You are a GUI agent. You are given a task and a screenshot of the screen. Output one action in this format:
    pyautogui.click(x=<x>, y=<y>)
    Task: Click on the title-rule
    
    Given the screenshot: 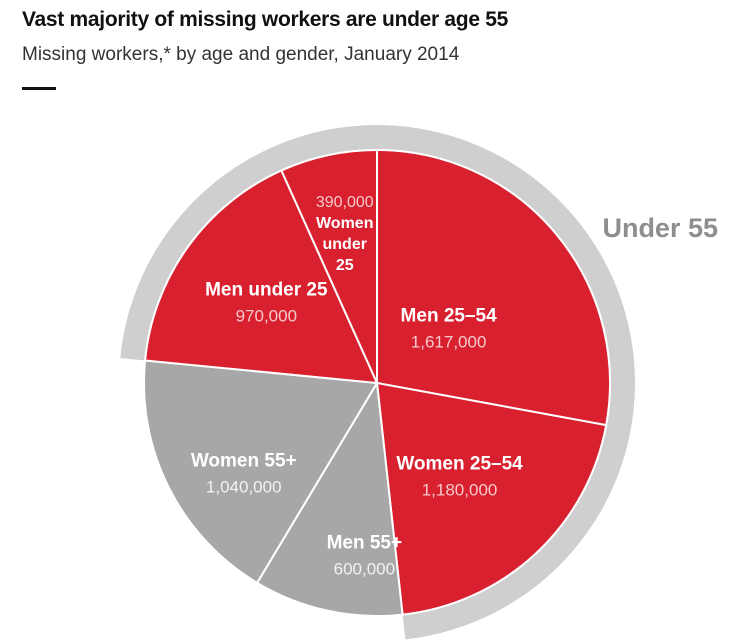 What is the action you would take?
    pyautogui.click(x=39, y=88)
    